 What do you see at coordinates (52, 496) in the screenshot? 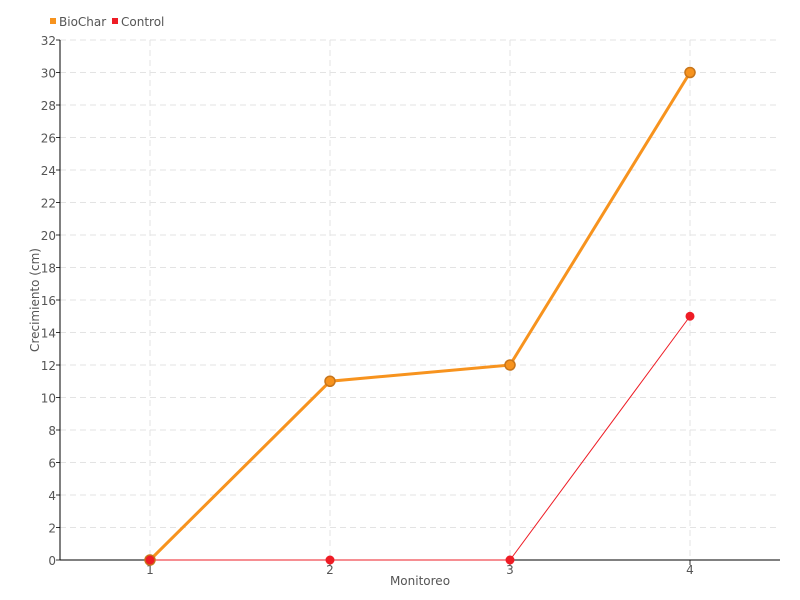
I see `y-tick-label: 4` at bounding box center [52, 496].